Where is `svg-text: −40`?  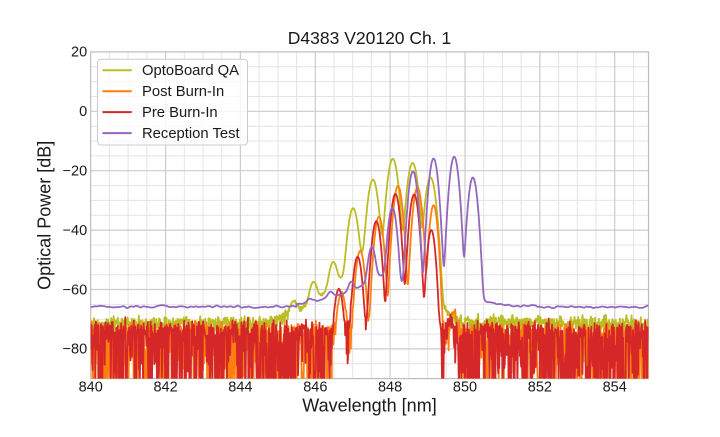
svg-text: −40 is located at coordinates (75, 231).